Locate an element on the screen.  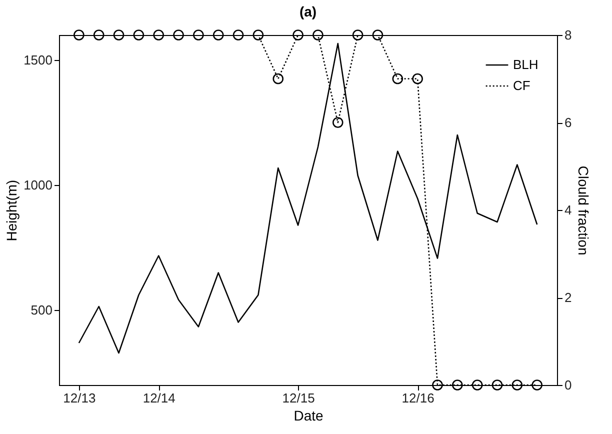
chart-title: (a) is located at coordinates (308, 12).